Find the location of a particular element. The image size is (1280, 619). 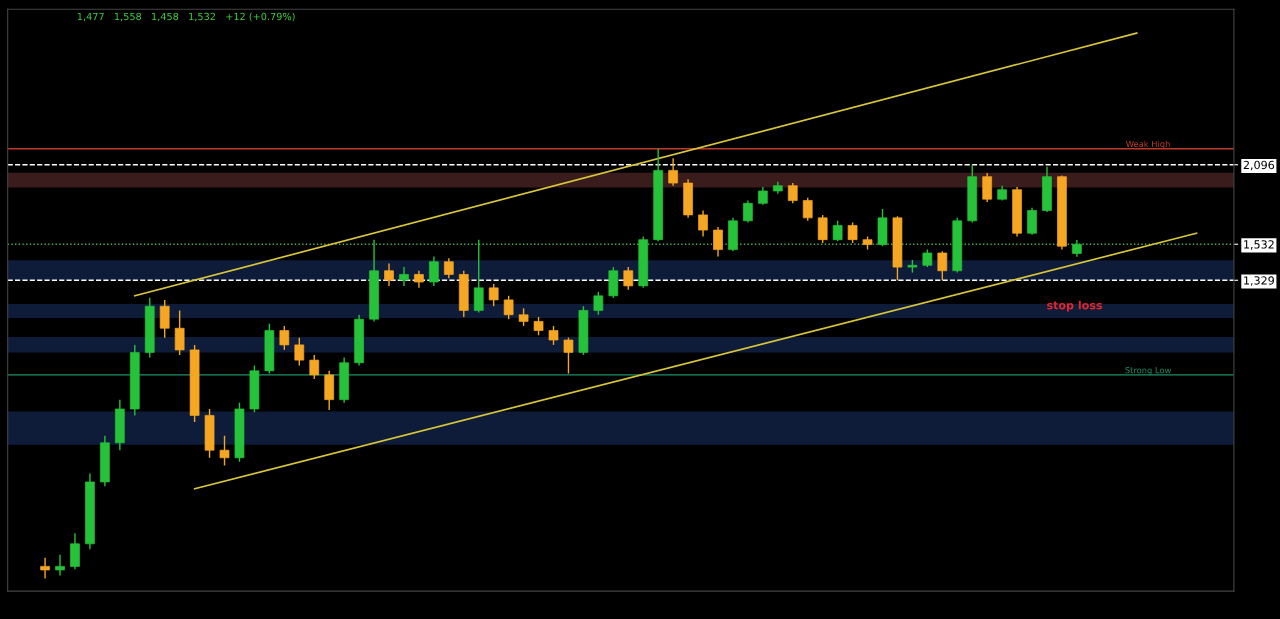

ref-line-label: Weak High is located at coordinates (1148, 144).